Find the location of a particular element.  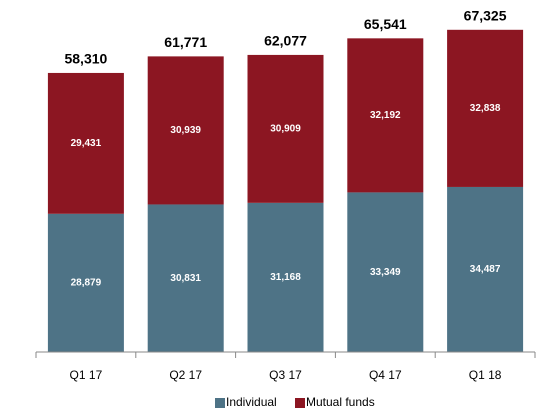

total-label: 65,541 is located at coordinates (385, 24).